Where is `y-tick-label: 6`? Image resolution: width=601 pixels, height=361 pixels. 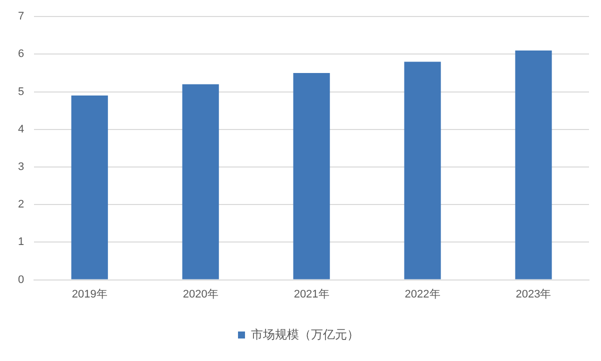
y-tick-label: 6 is located at coordinates (21, 54).